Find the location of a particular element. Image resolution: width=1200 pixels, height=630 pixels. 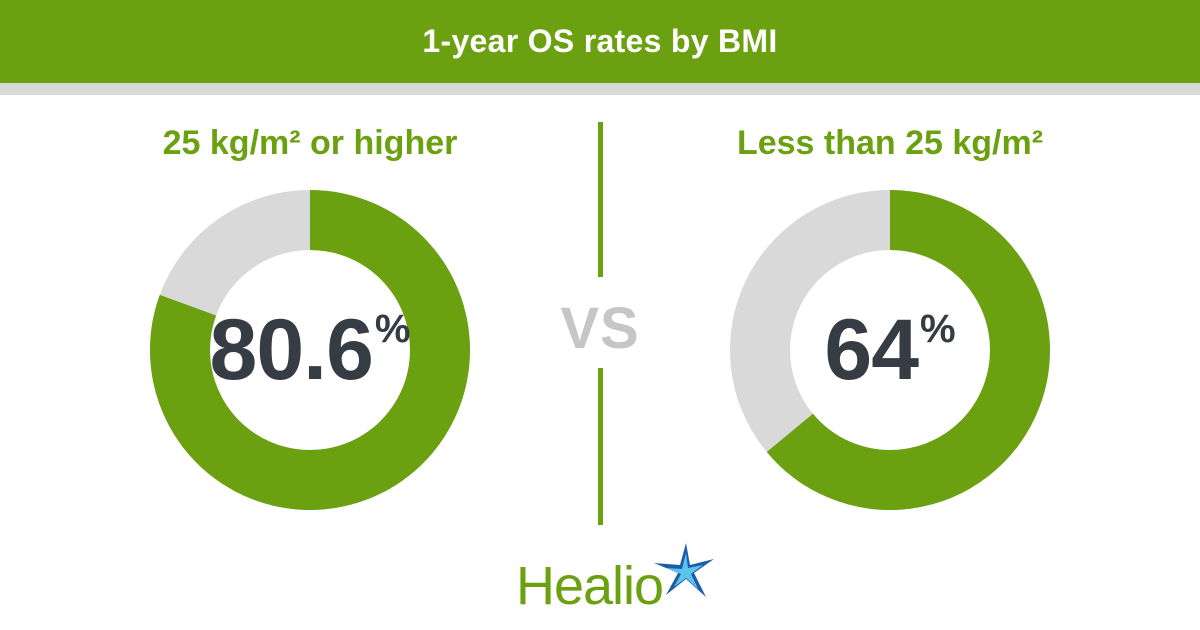

donut-chart-high-bmi: 80.6 % is located at coordinates (310, 350).